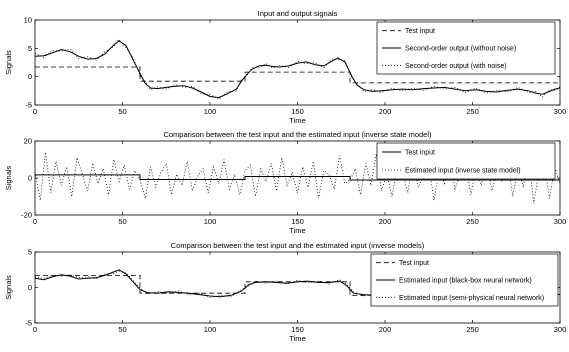 The image size is (569, 352). What do you see at coordinates (456, 66) in the screenshot?
I see `legend-label: Second-order output (with noise)` at bounding box center [456, 66].